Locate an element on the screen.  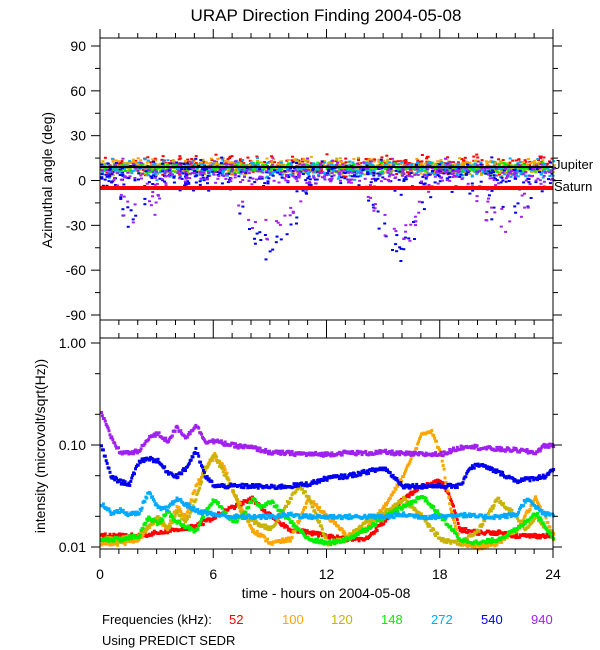
y-tick-label: 0 is located at coordinates (82, 181).